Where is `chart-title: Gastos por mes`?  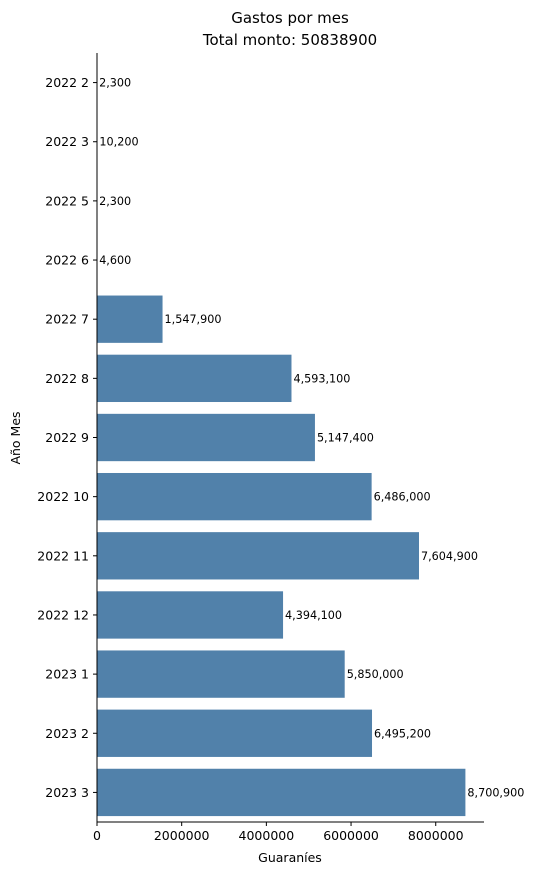 chart-title: Gastos por mes is located at coordinates (290, 18).